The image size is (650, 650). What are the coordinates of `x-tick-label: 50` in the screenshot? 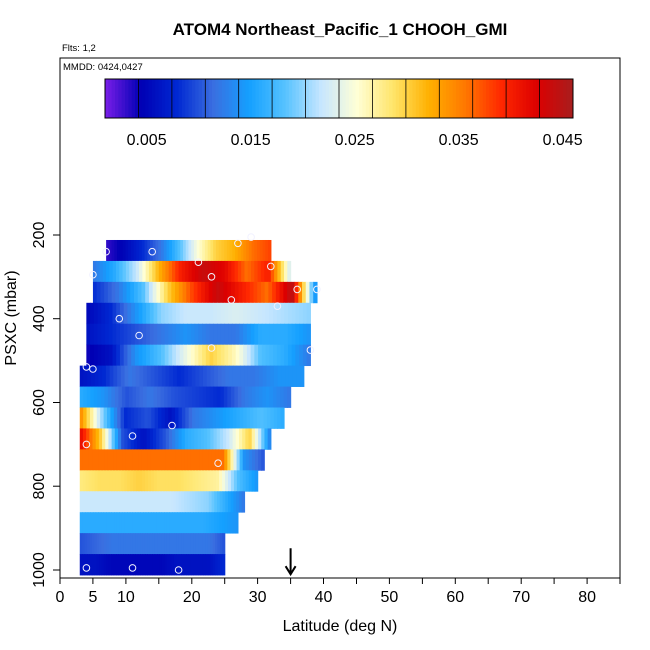 It's located at (390, 597).